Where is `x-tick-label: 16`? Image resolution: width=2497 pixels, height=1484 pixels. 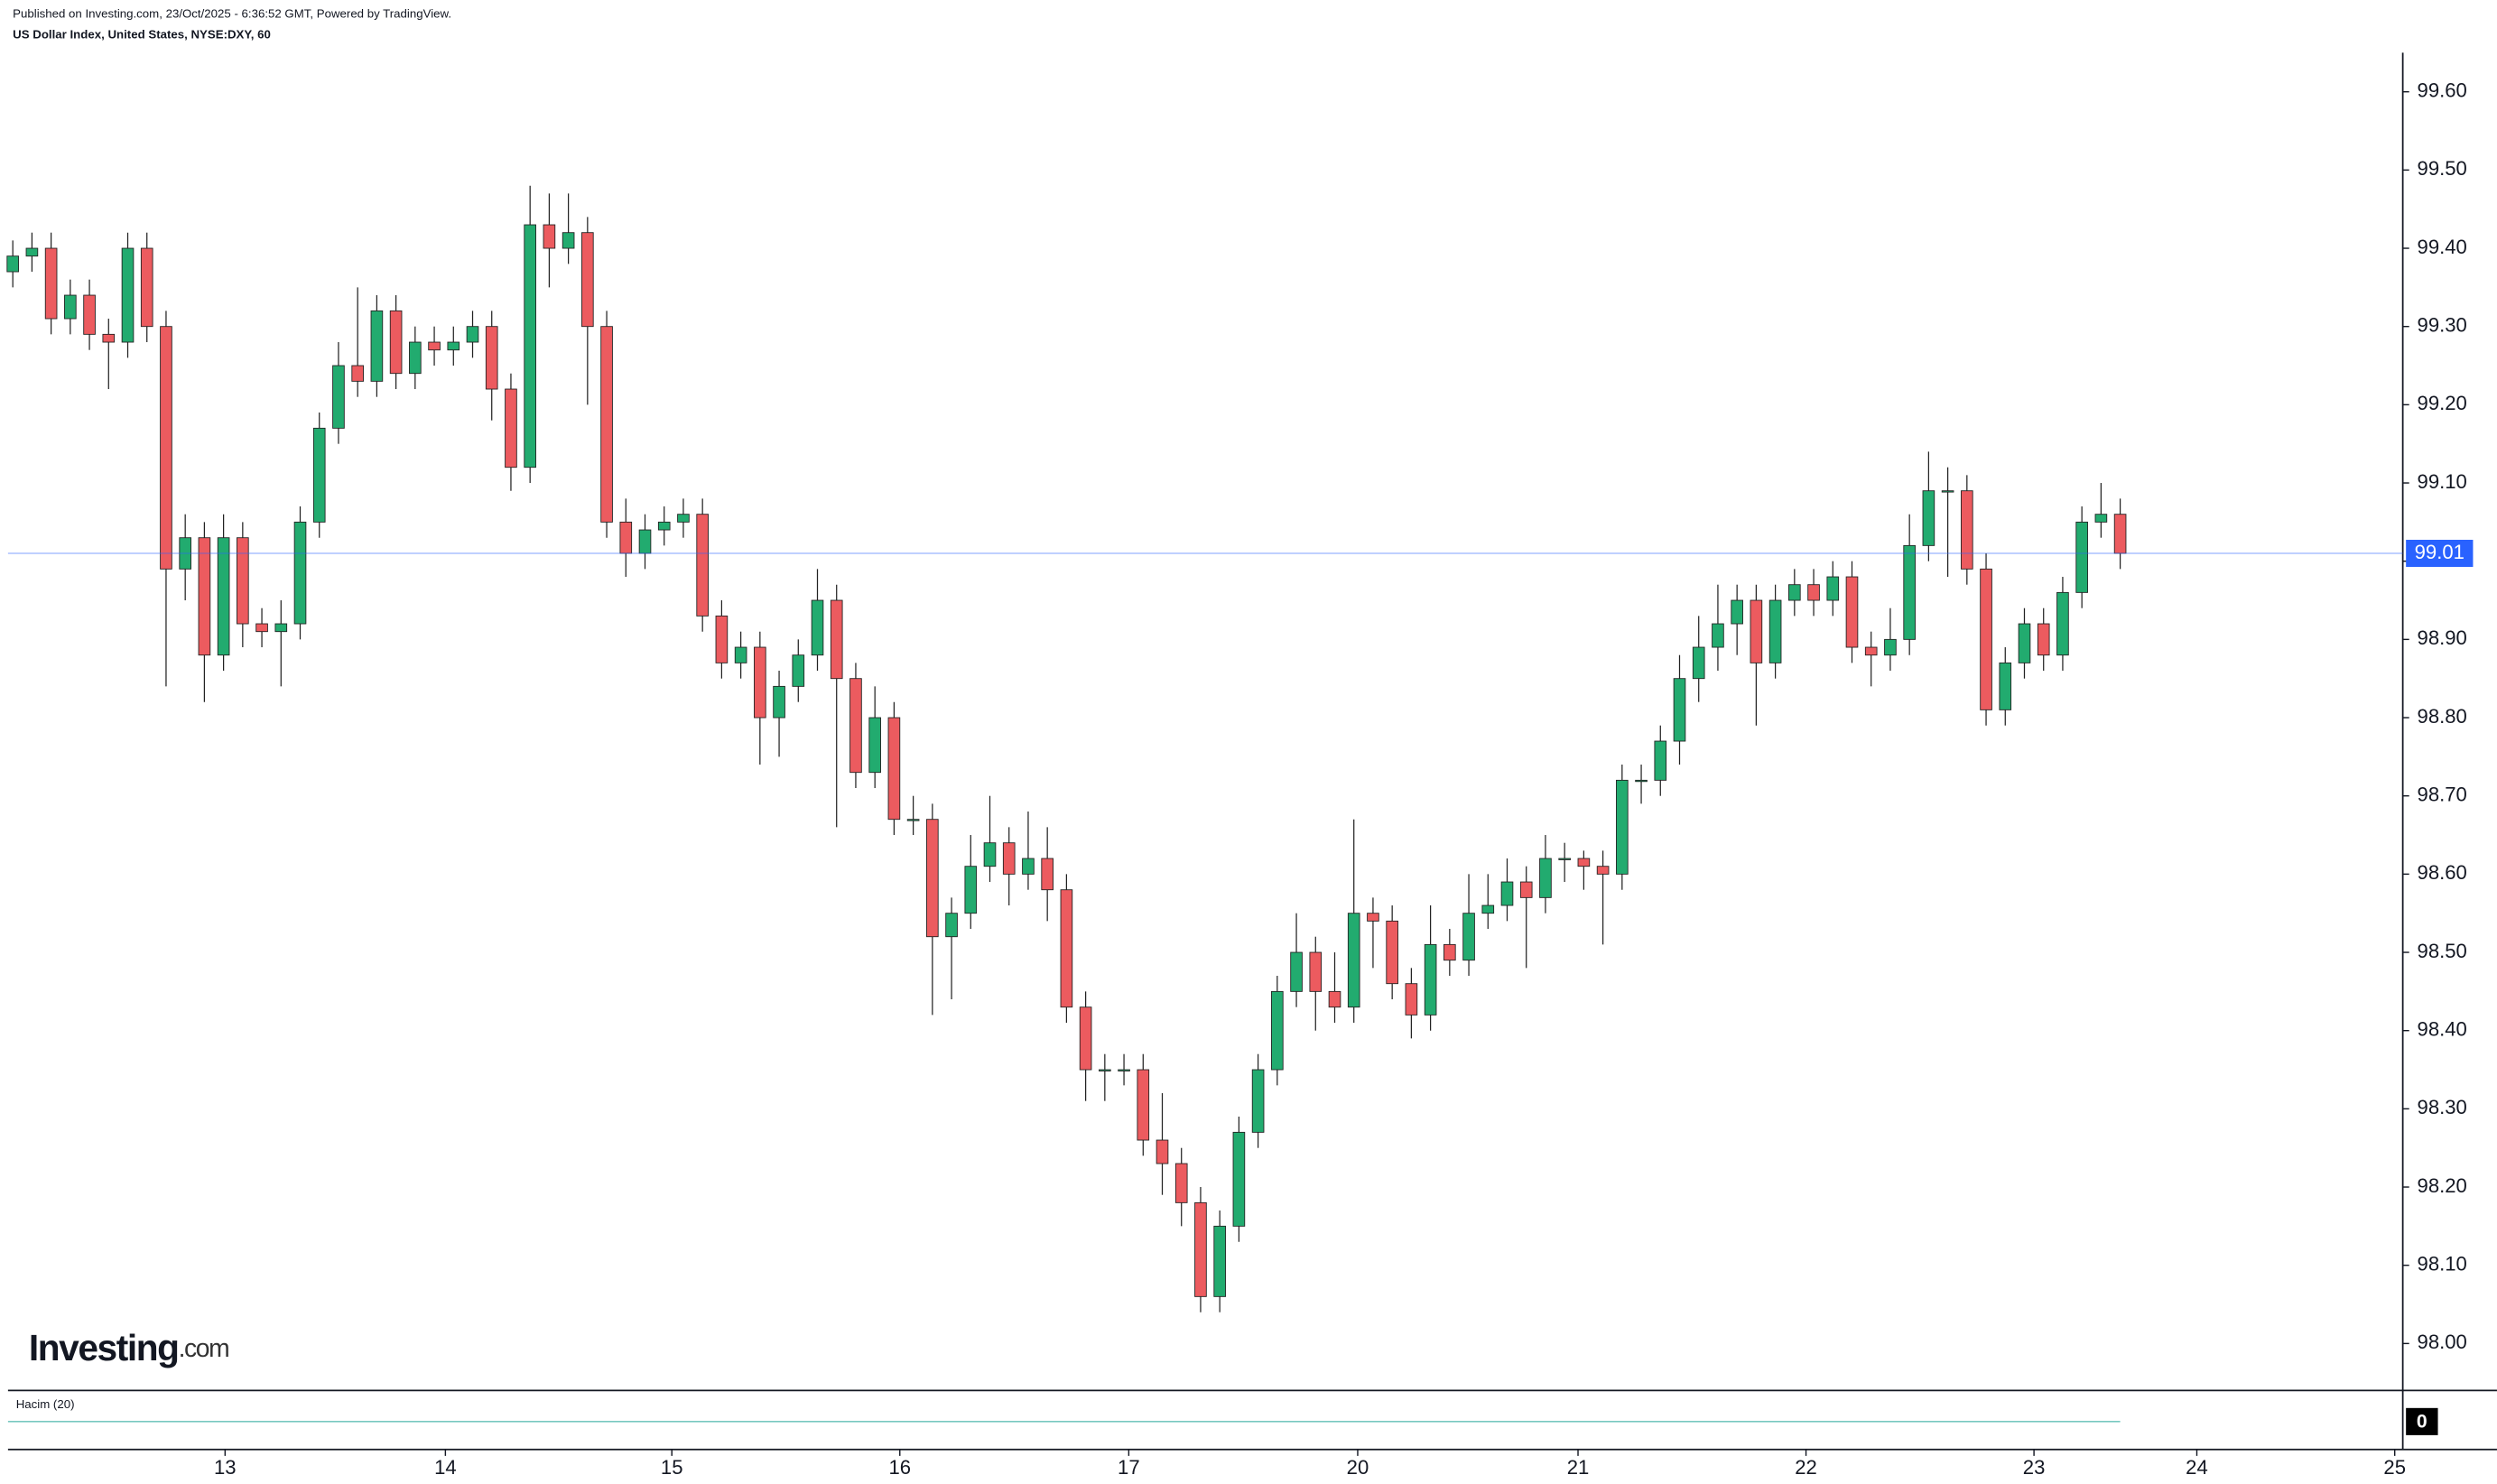 x-tick-label: 16 is located at coordinates (899, 1468).